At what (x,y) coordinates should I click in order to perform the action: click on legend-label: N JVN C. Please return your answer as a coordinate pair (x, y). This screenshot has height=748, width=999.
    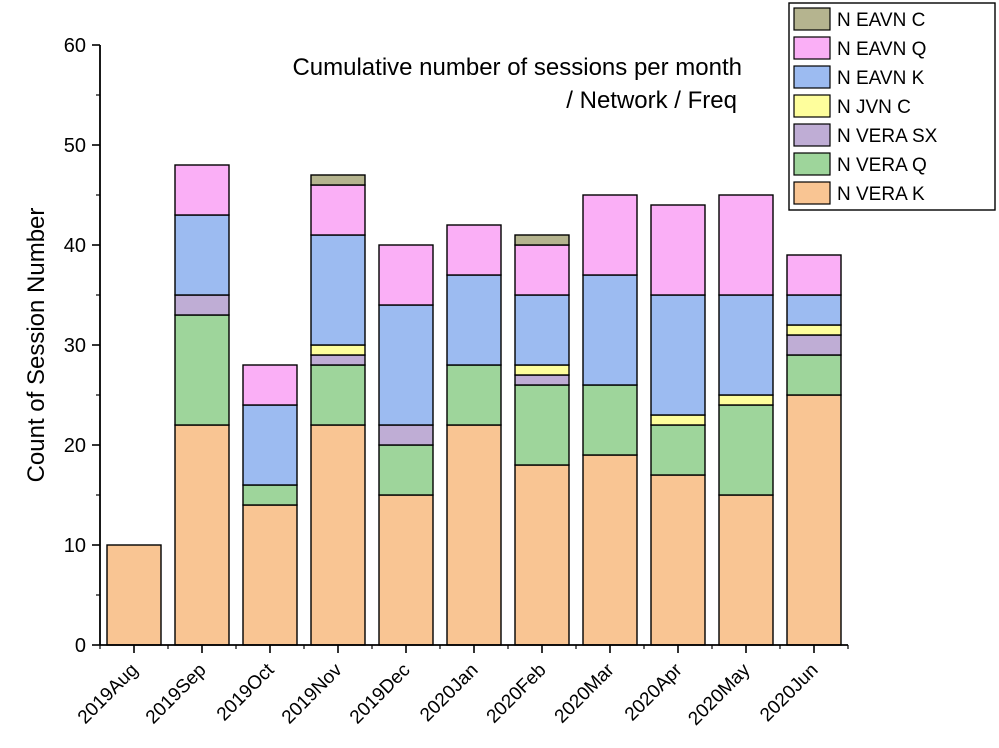
    Looking at the image, I should click on (874, 107).